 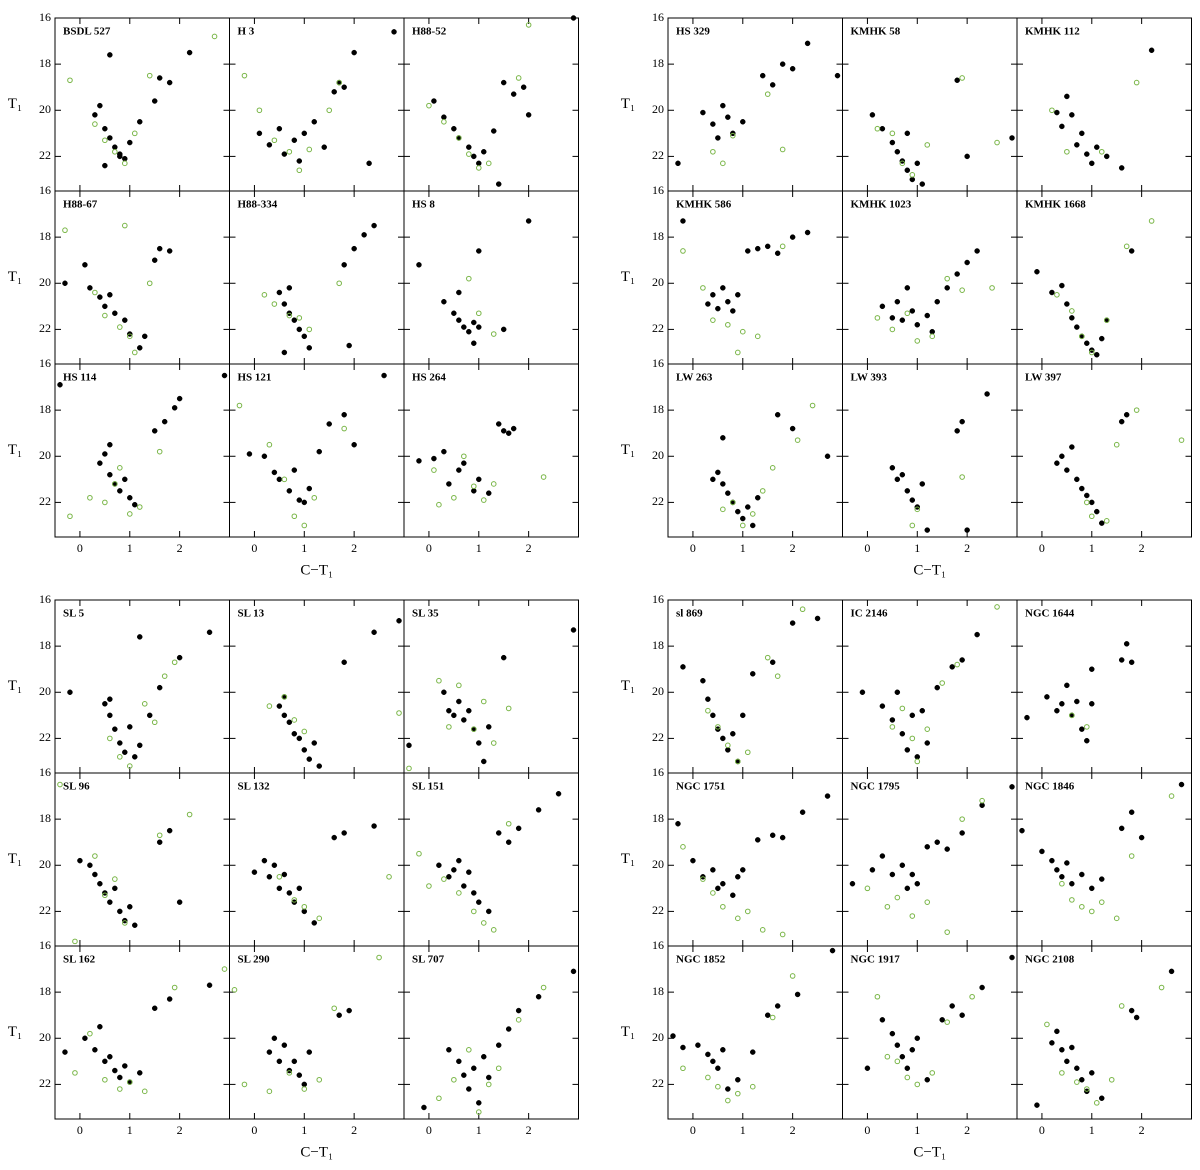 What do you see at coordinates (80, 205) in the screenshot?
I see `panel-title: H88-67` at bounding box center [80, 205].